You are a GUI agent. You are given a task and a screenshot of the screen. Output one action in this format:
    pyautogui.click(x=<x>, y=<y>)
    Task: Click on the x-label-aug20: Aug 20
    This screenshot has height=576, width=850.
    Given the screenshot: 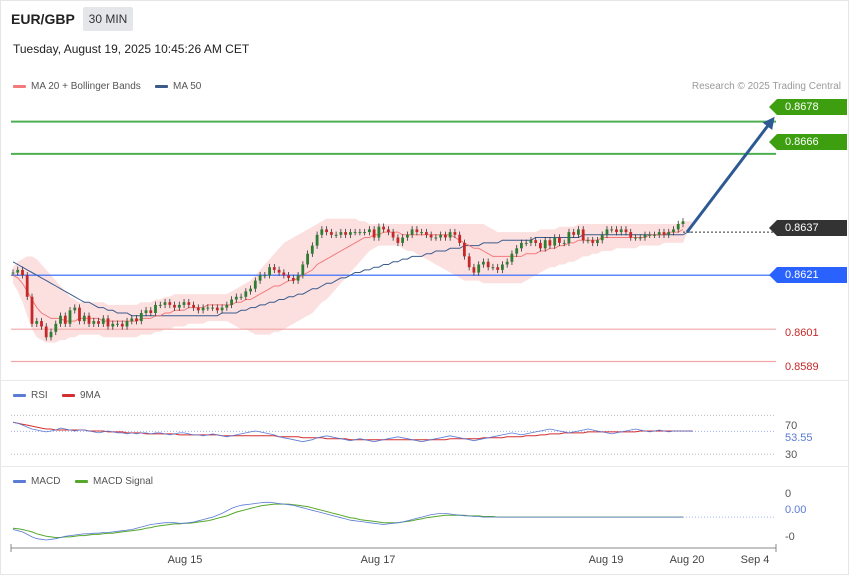 What is the action you would take?
    pyautogui.click(x=687, y=560)
    